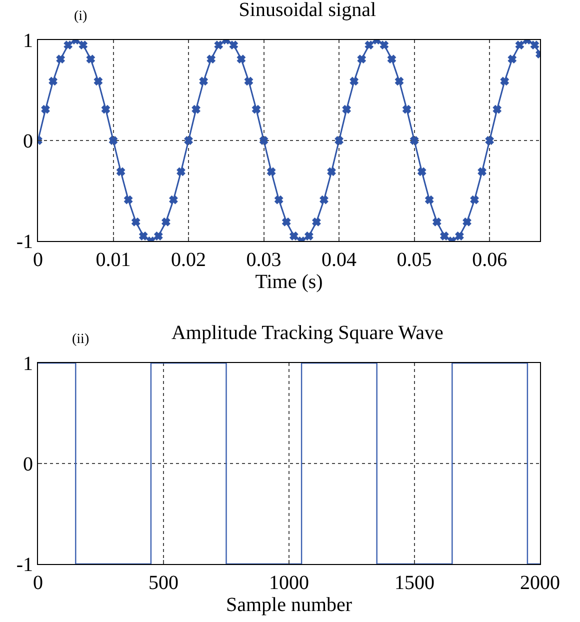 Image resolution: width=580 pixels, height=622 pixels. What do you see at coordinates (188, 260) in the screenshot?
I see `x-tick-label: 0.02` at bounding box center [188, 260].